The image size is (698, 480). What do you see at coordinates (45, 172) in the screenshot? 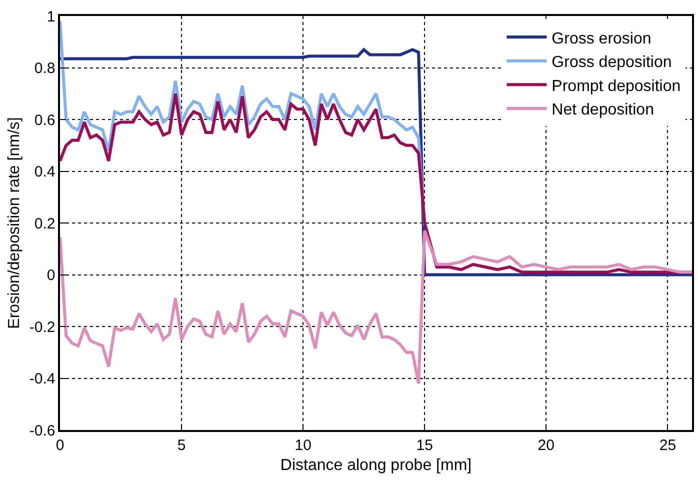
I see `y-tick-label: 0.4` at bounding box center [45, 172].